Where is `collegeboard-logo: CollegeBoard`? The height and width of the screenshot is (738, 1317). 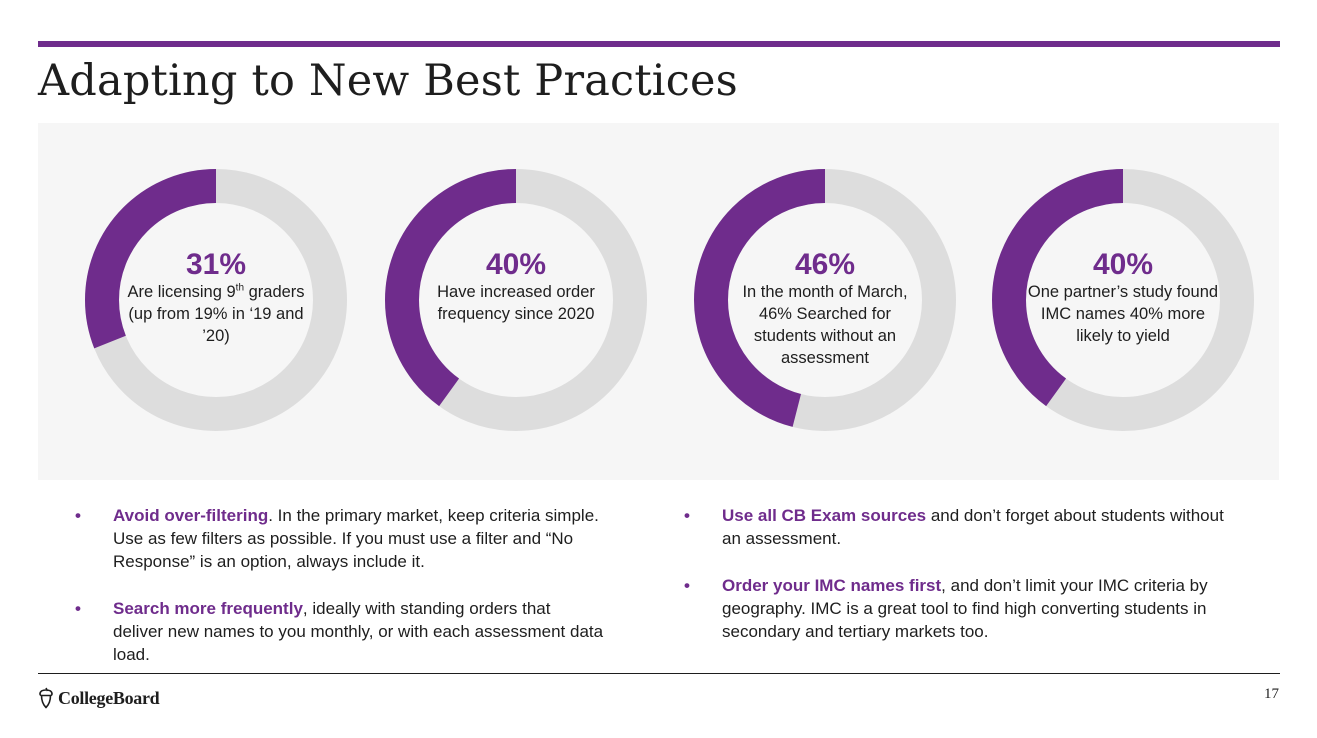
collegeboard-logo: CollegeBoard is located at coordinates (98, 698).